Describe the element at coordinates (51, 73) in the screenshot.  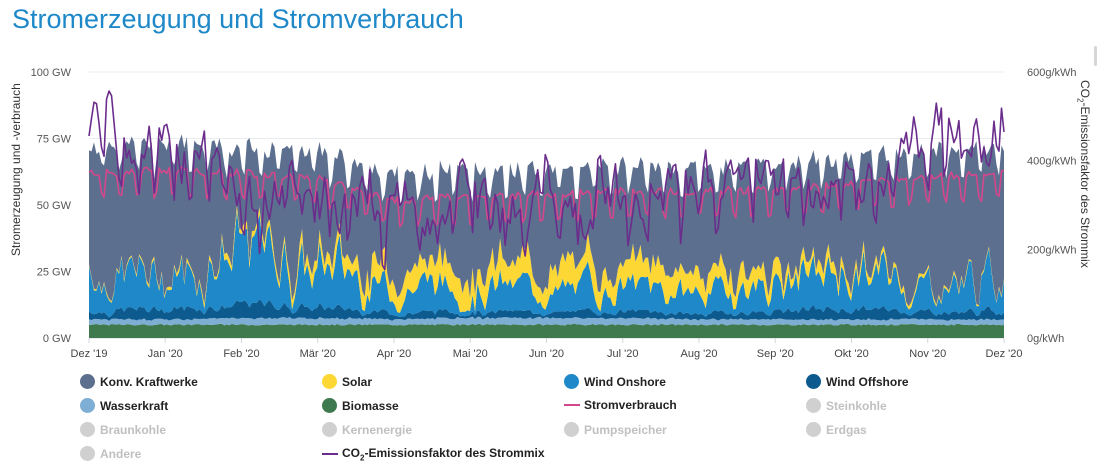
I see `y-left-tick-label: 100 GW` at that location.